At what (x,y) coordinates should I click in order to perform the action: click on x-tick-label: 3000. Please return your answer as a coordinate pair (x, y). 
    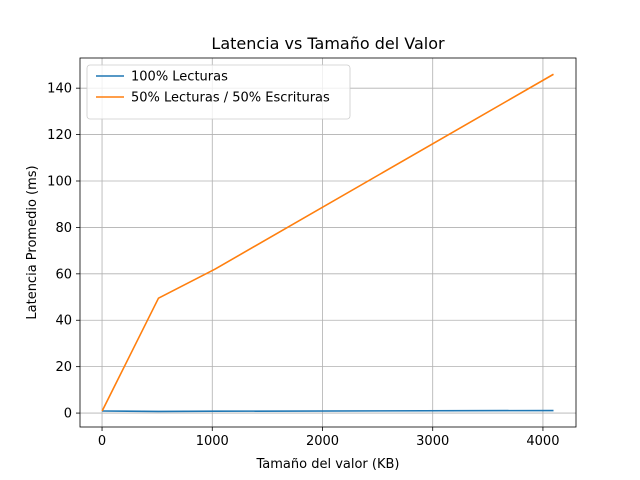
    Looking at the image, I should click on (432, 441).